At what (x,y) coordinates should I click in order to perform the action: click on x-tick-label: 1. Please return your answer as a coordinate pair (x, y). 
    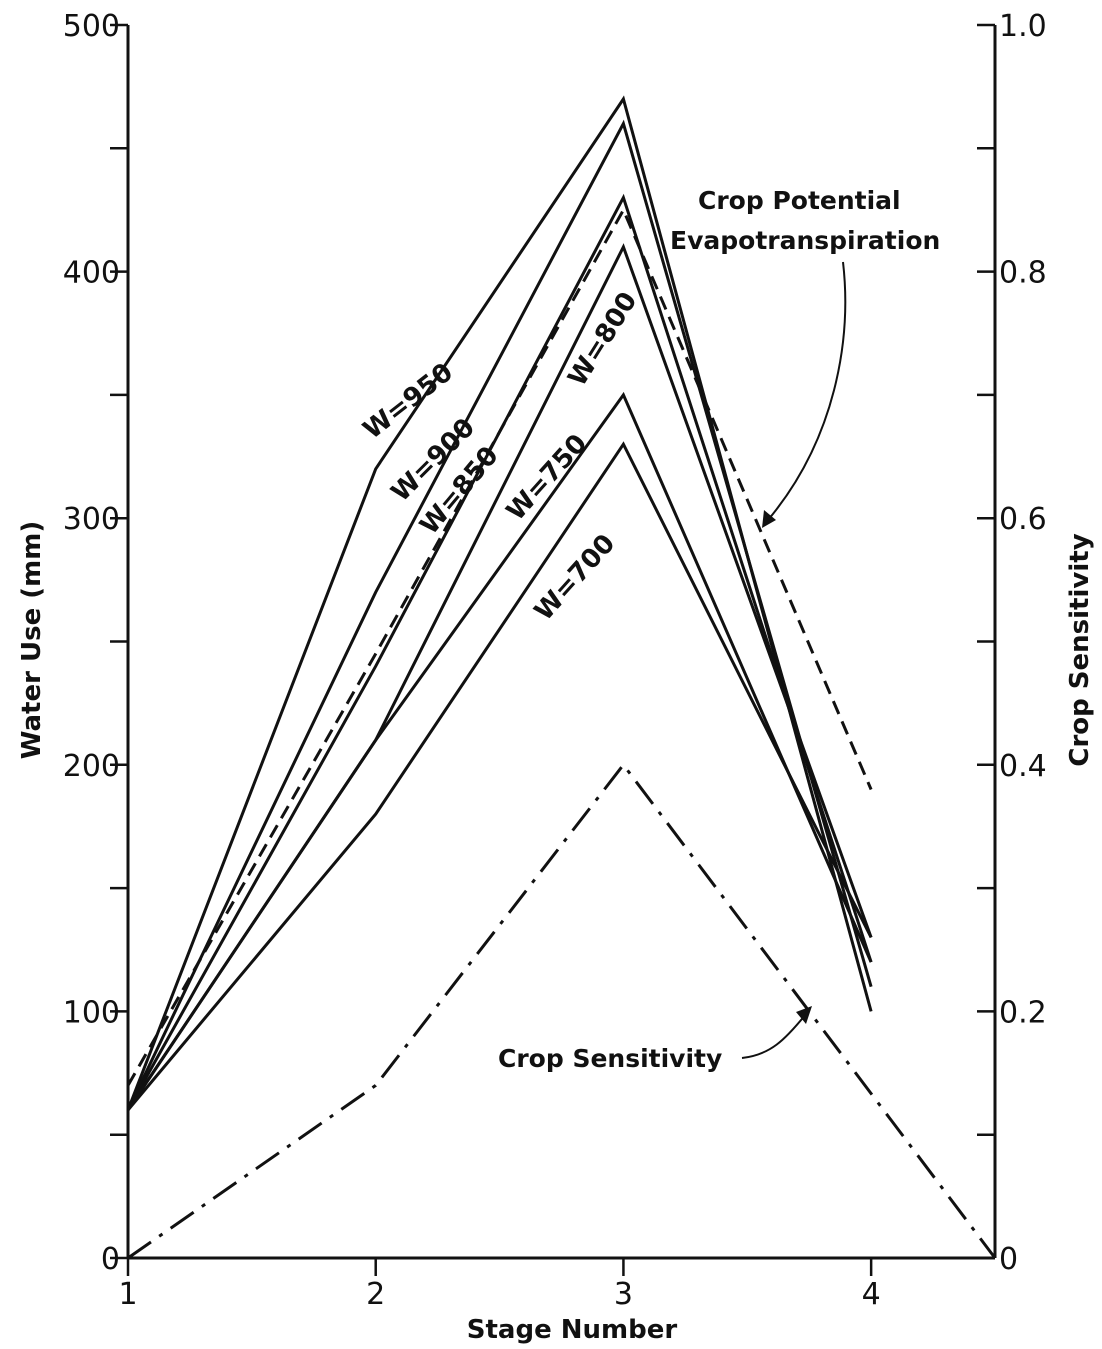
    Looking at the image, I should click on (127, 1294).